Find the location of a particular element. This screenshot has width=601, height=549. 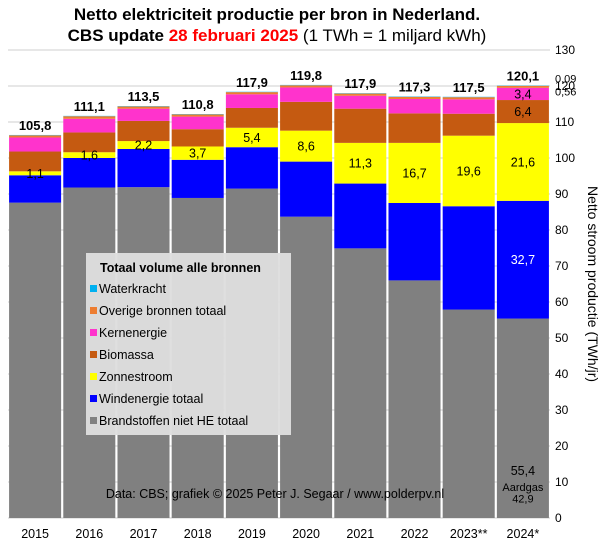

legend-item-label: Waterkracht is located at coordinates (132, 289).